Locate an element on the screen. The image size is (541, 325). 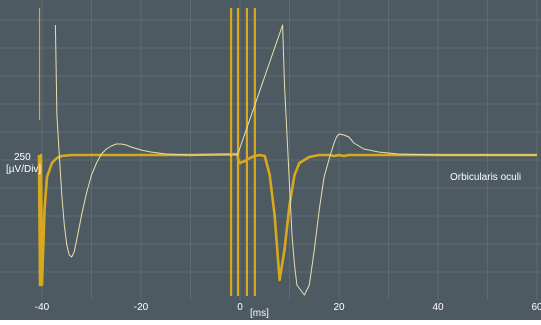
trace-label: Orbicularis oculi is located at coordinates (485, 177).